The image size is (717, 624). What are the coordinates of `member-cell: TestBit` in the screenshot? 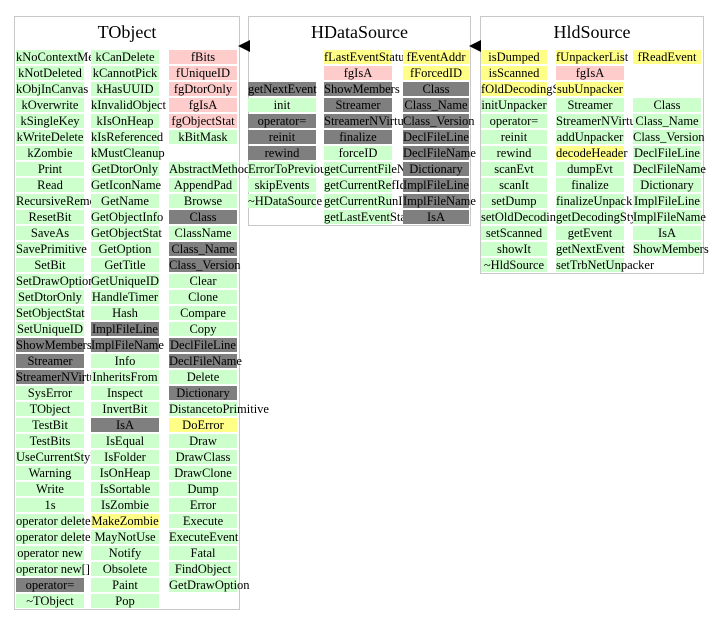 It's located at (50, 425).